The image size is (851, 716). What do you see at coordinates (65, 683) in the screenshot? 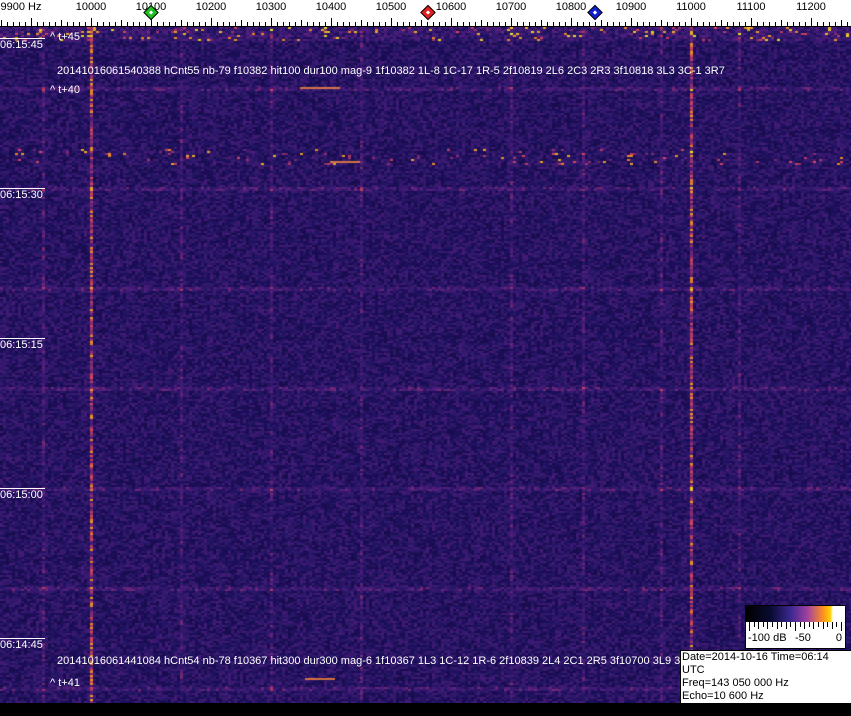
I see `annotation-t41: ^ t+41` at bounding box center [65, 683].